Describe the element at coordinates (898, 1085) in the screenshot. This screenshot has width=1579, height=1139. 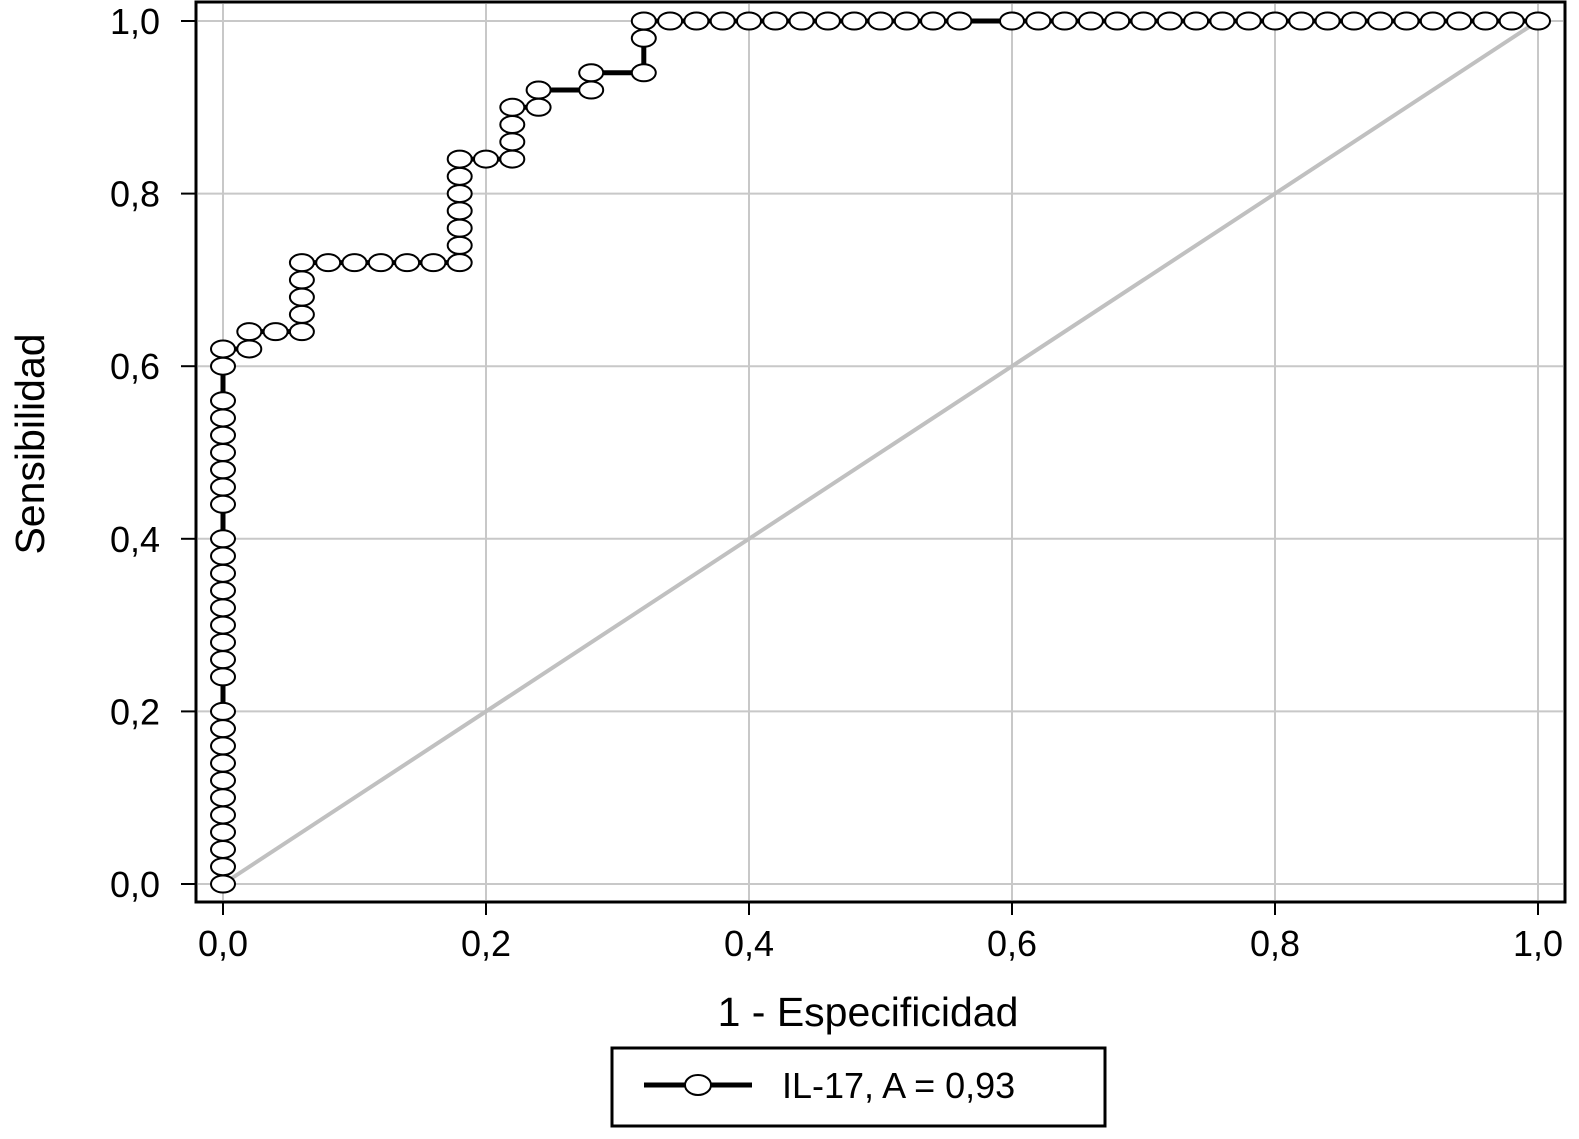
I see `legend-label: IL-17, A = 0,93` at that location.